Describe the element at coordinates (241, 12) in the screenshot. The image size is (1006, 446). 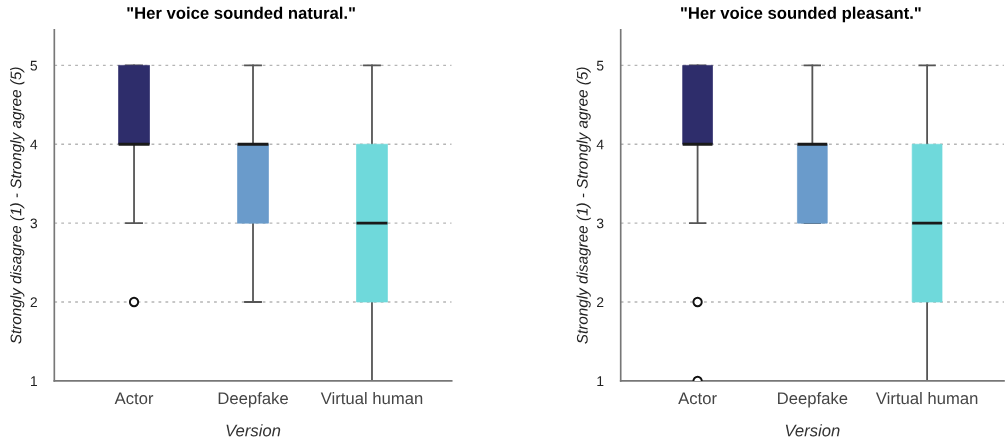
I see `chart-title: "Her voice sounded natural."` at that location.